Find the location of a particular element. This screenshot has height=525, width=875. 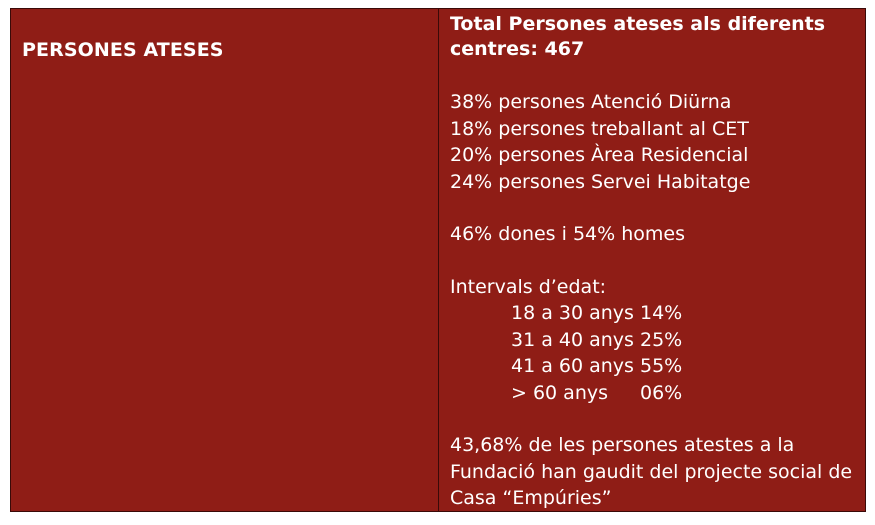

age-heading: Intervals d’edat: is located at coordinates (528, 286).